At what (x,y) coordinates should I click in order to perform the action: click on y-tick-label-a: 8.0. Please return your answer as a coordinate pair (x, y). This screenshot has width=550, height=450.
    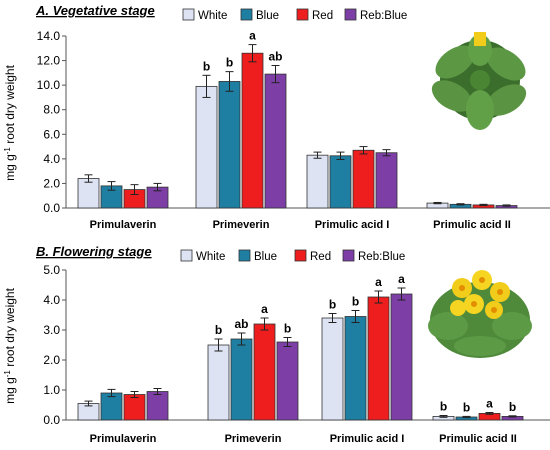
    Looking at the image, I should click on (51, 110).